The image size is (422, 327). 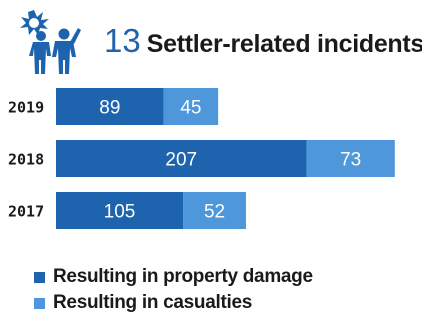 I want to click on data-label-2018-series-0: 207, so click(x=181, y=160).